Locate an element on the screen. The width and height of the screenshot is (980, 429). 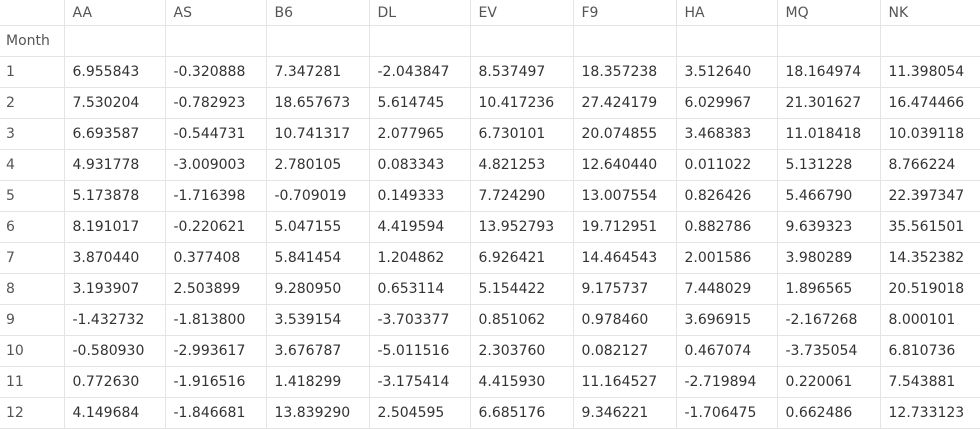
data-cell: 0.082127 is located at coordinates (624, 351).